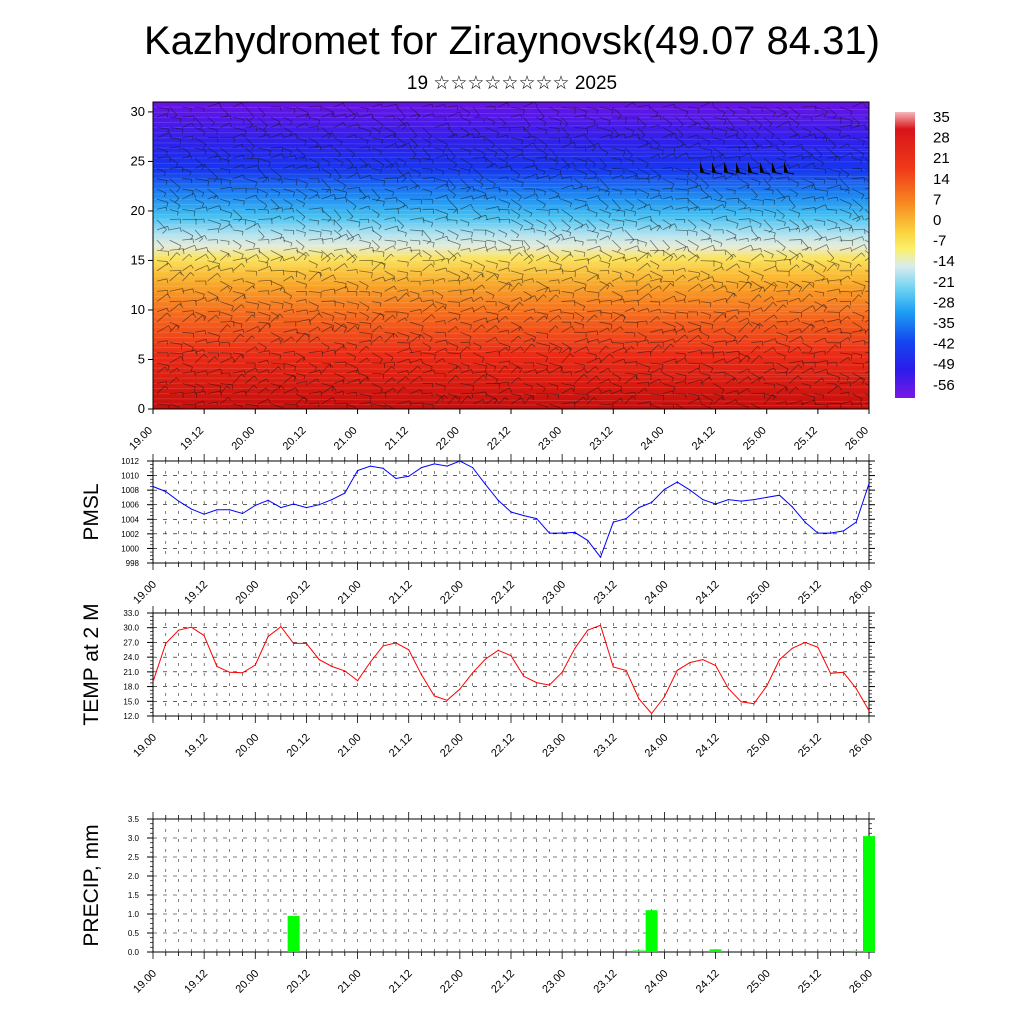 The image size is (1024, 1024). I want to click on x-tick-label: 22.00, so click(452, 746).